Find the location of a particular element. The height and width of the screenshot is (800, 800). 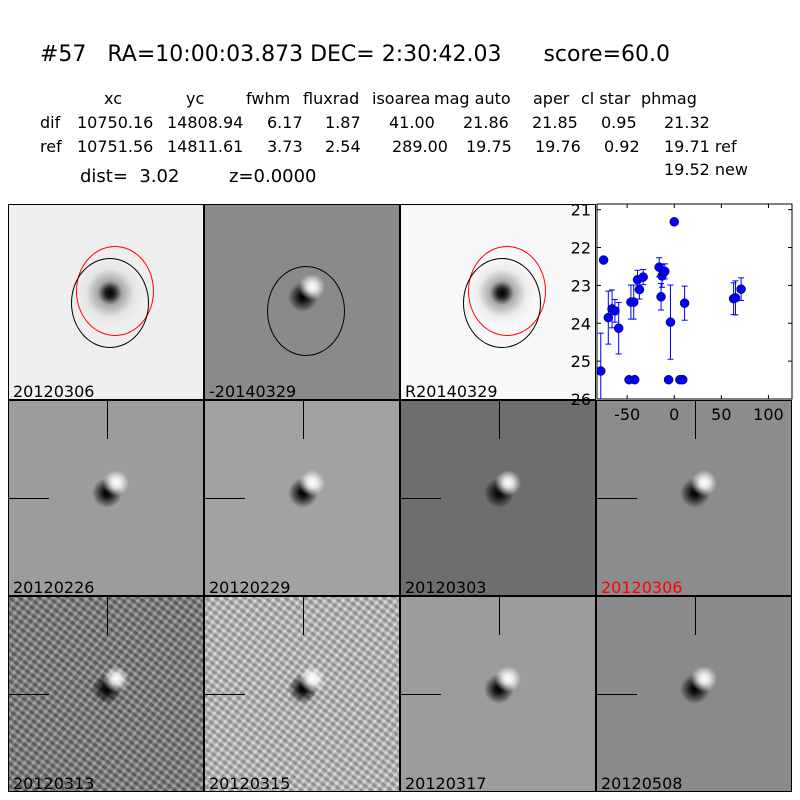

light-curve-chart: 21 22 23 24 25 26 -50 0 50 100 is located at coordinates (682, 312).